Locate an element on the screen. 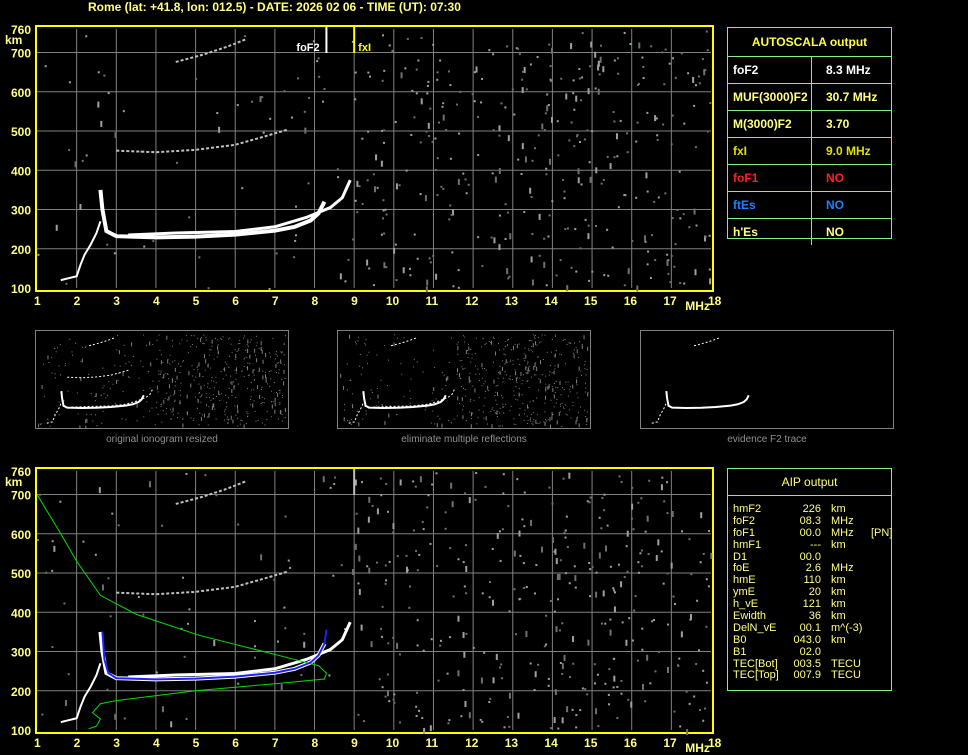 The width and height of the screenshot is (968, 755). aip-value: 2.6 is located at coordinates (813, 568).